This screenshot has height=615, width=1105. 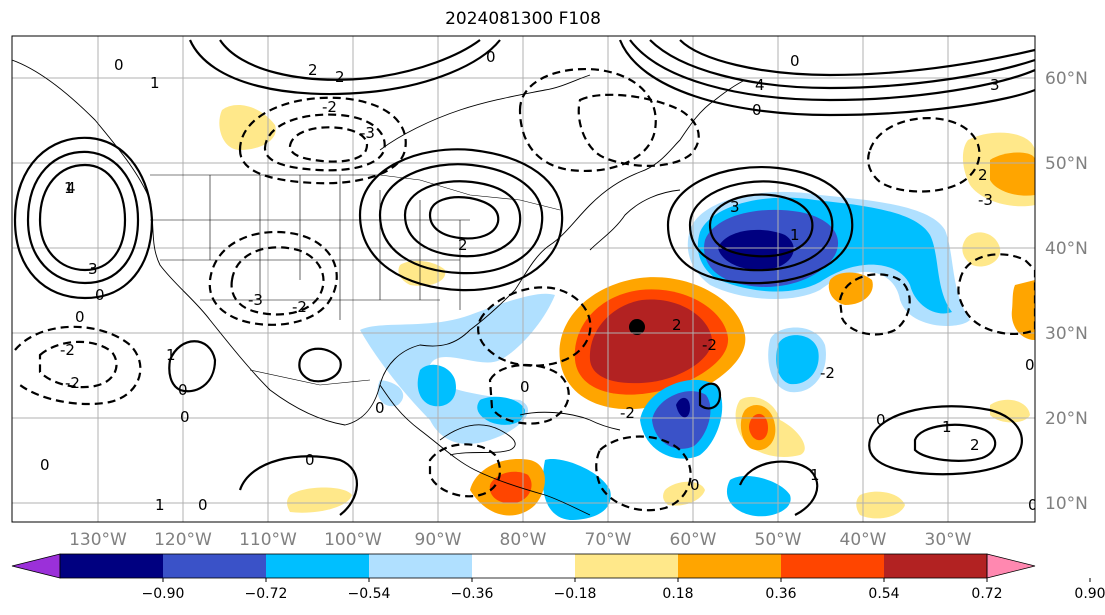 I want to click on longitude-label: 50°W, so click(x=778, y=540).